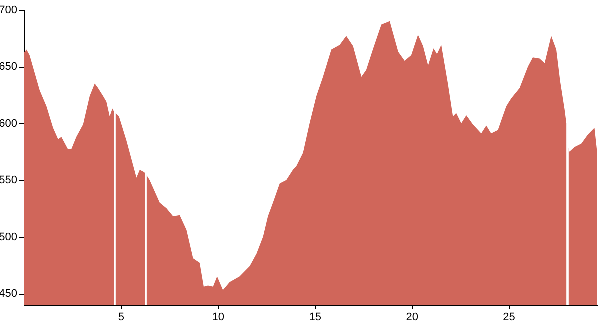 The width and height of the screenshot is (602, 321). What do you see at coordinates (9, 10) in the screenshot?
I see `y-tick-label: 700` at bounding box center [9, 10].